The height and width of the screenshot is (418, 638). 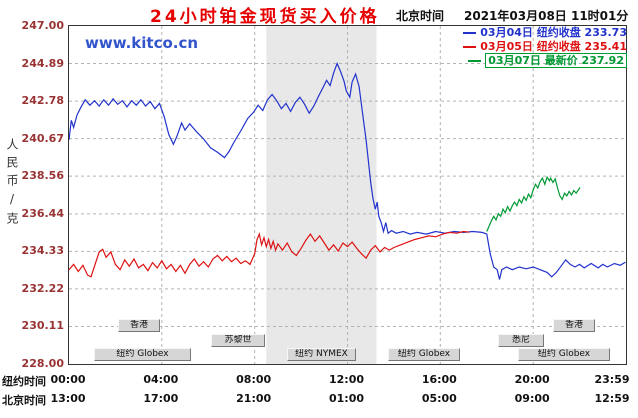 What do you see at coordinates (546, 16) in the screenshot?
I see `current-datetime: 2021年03月08日 11时01分` at bounding box center [546, 16].